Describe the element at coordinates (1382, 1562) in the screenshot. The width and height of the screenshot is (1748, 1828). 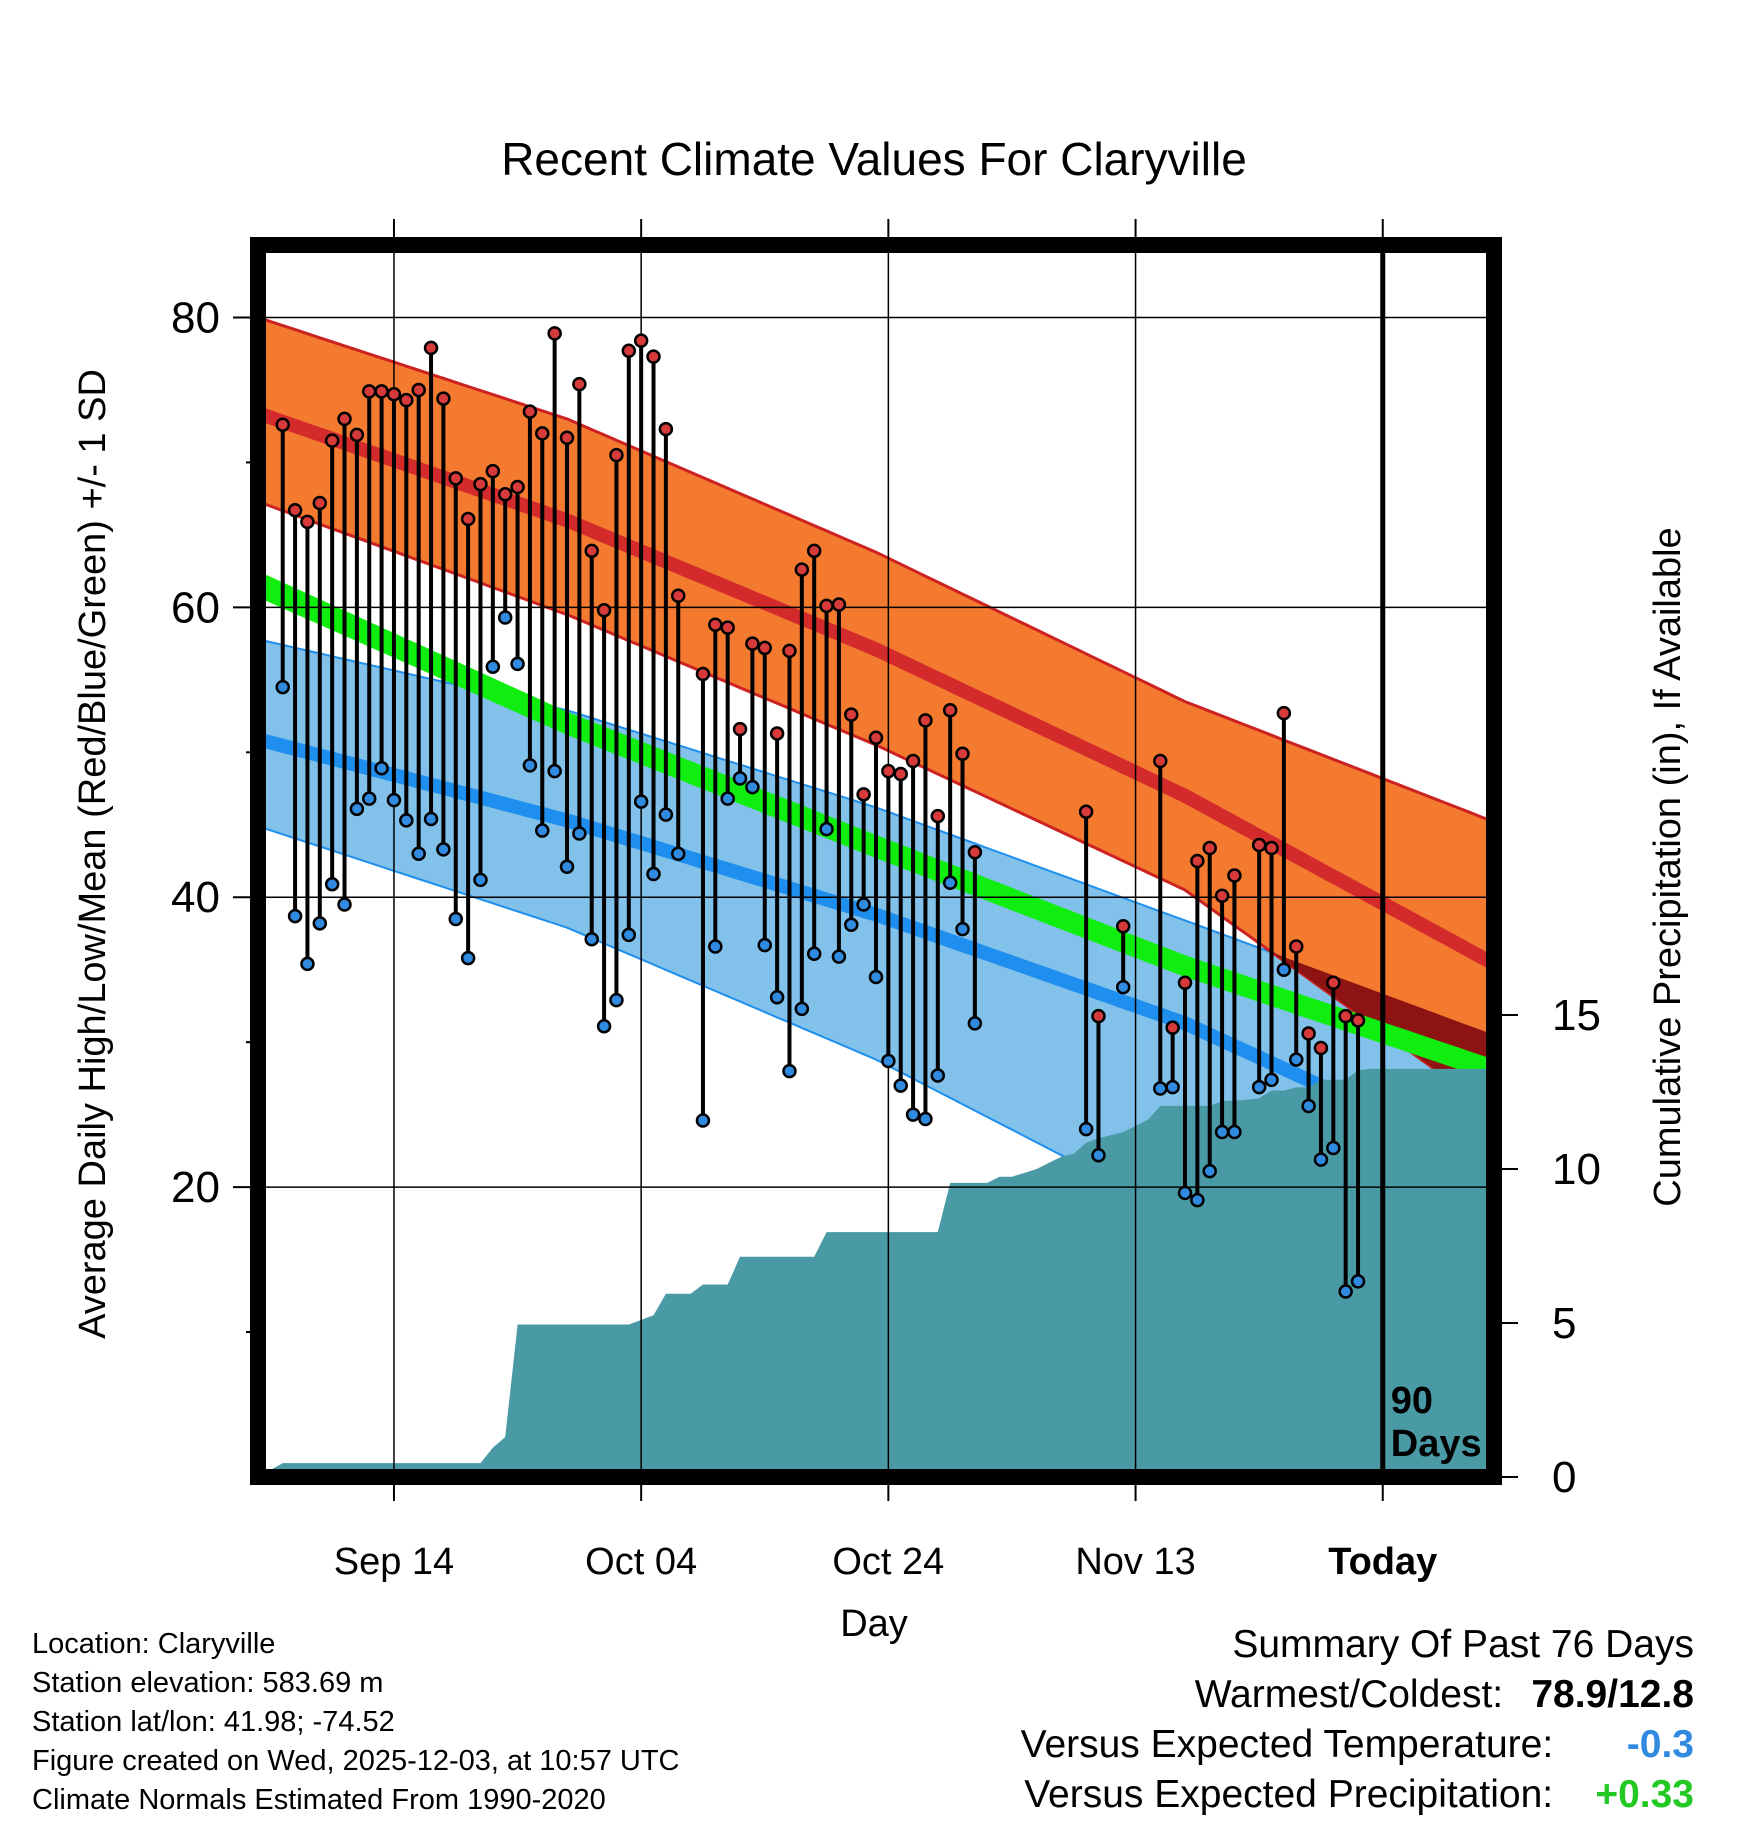
I see `x-tick-label: Today` at that location.